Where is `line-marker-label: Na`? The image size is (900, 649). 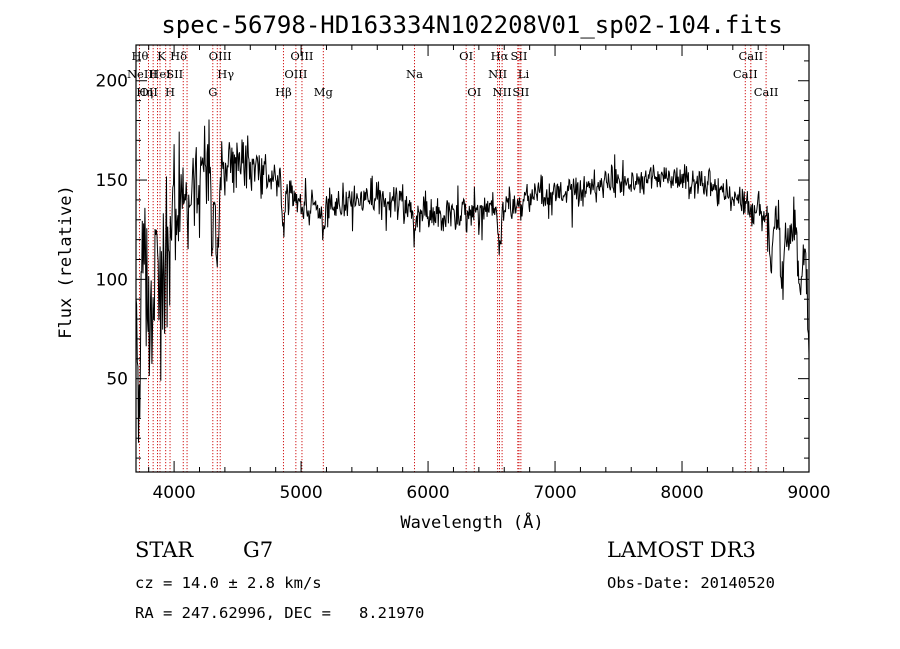 line-marker-label: Na is located at coordinates (414, 74).